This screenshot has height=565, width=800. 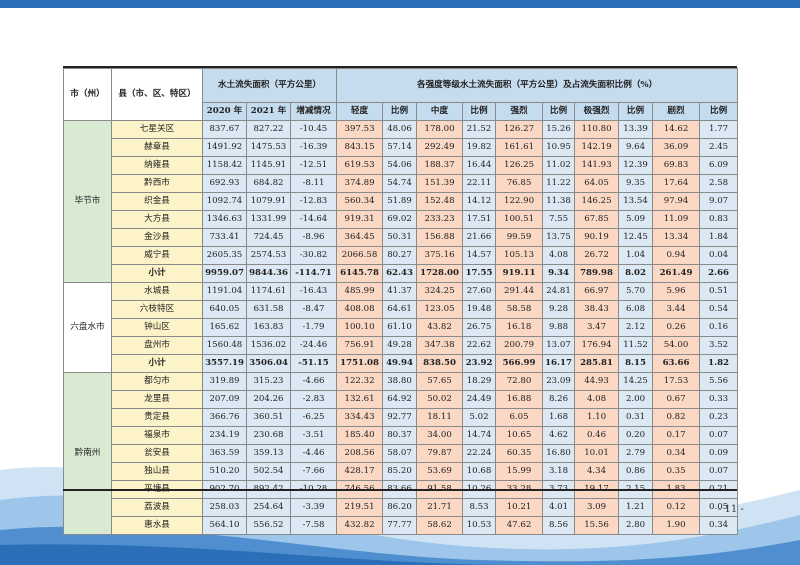 What do you see at coordinates (479, 129) in the screenshot?
I see `data-cell: 21.52` at bounding box center [479, 129].